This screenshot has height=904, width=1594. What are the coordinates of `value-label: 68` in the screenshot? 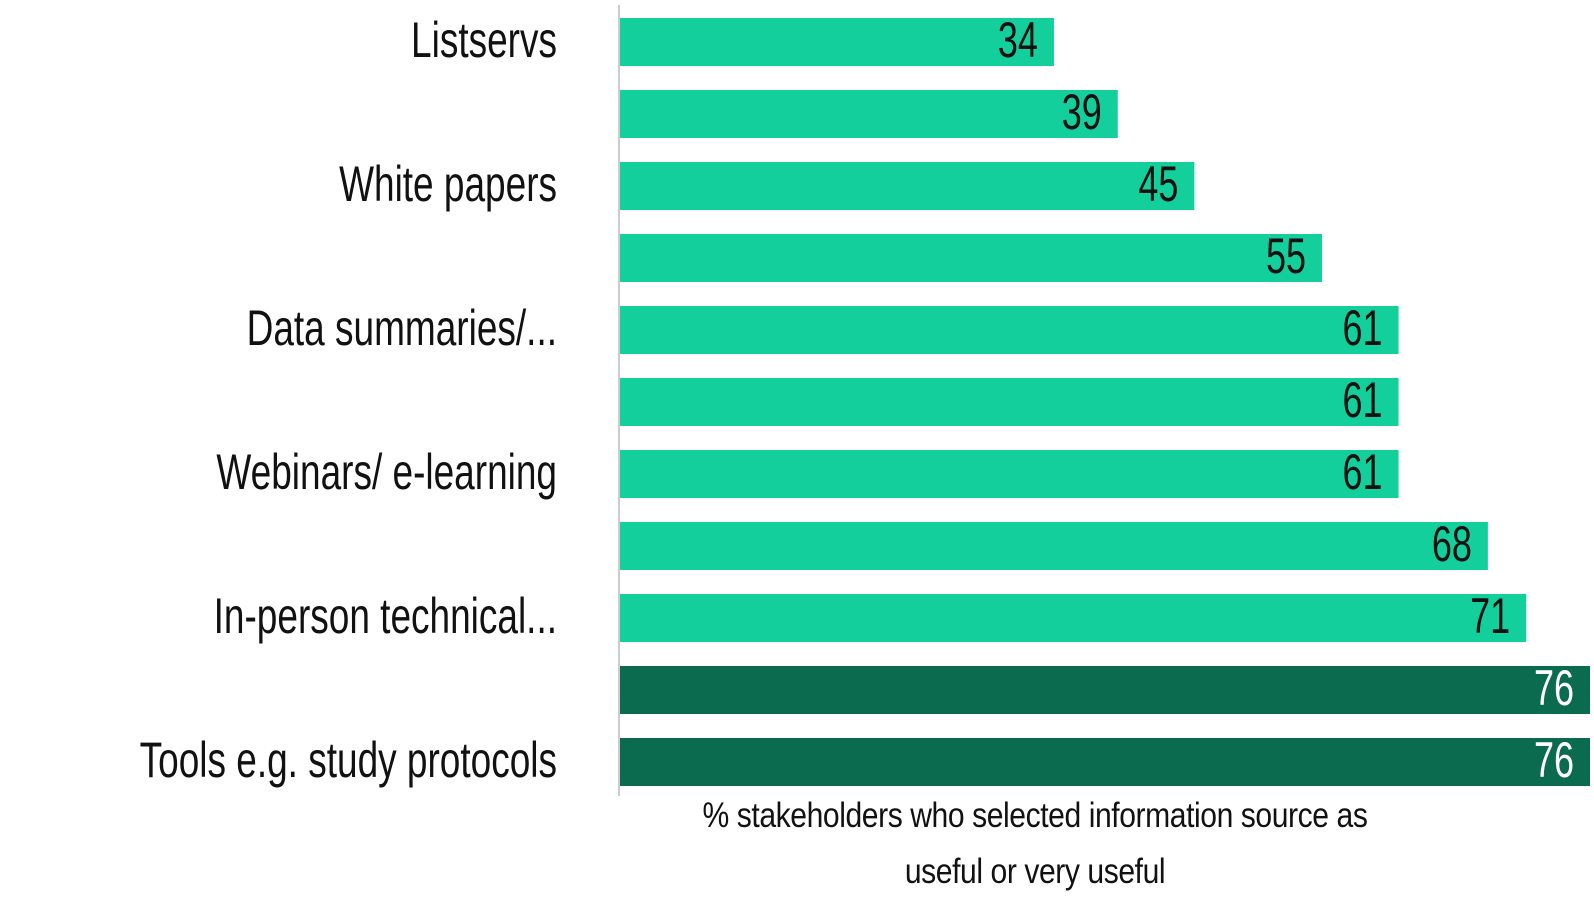 It's located at (1452, 545).